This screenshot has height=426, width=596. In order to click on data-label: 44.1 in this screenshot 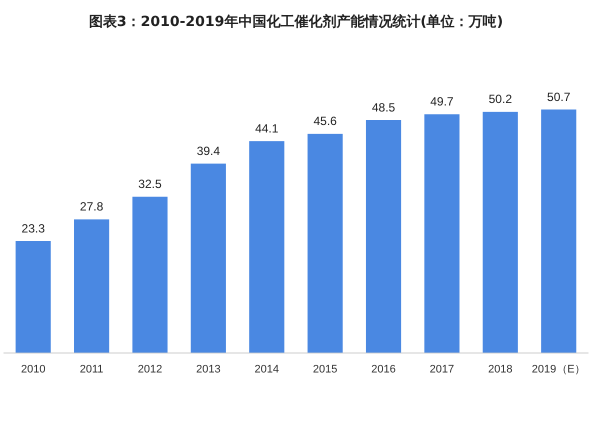, I will do `click(267, 128)`.